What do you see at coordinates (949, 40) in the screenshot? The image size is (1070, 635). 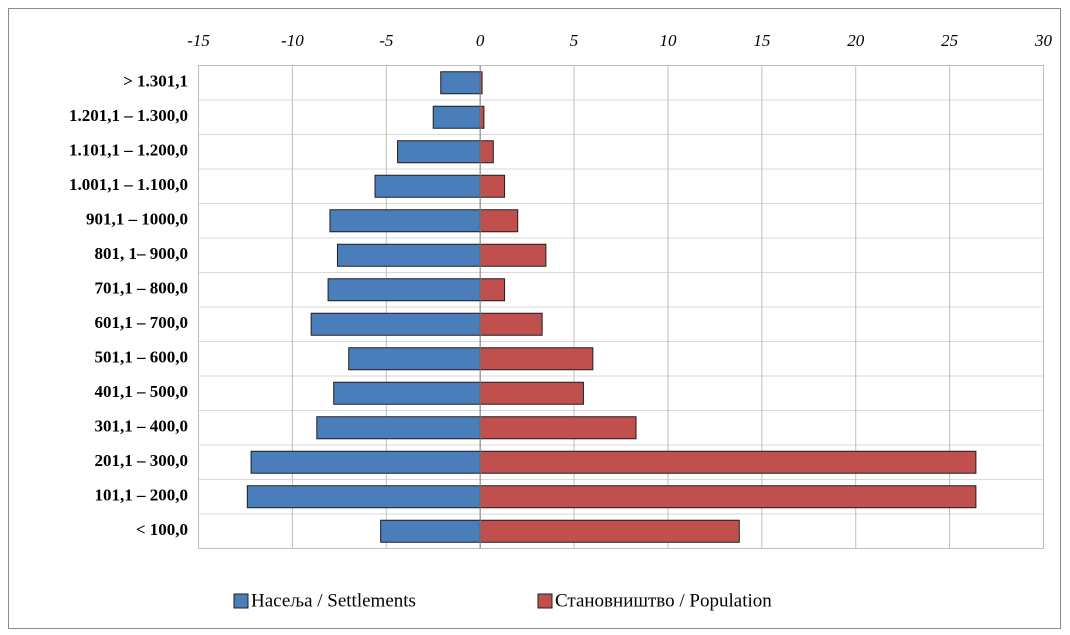 I see `x-tick-label: 25` at bounding box center [949, 40].